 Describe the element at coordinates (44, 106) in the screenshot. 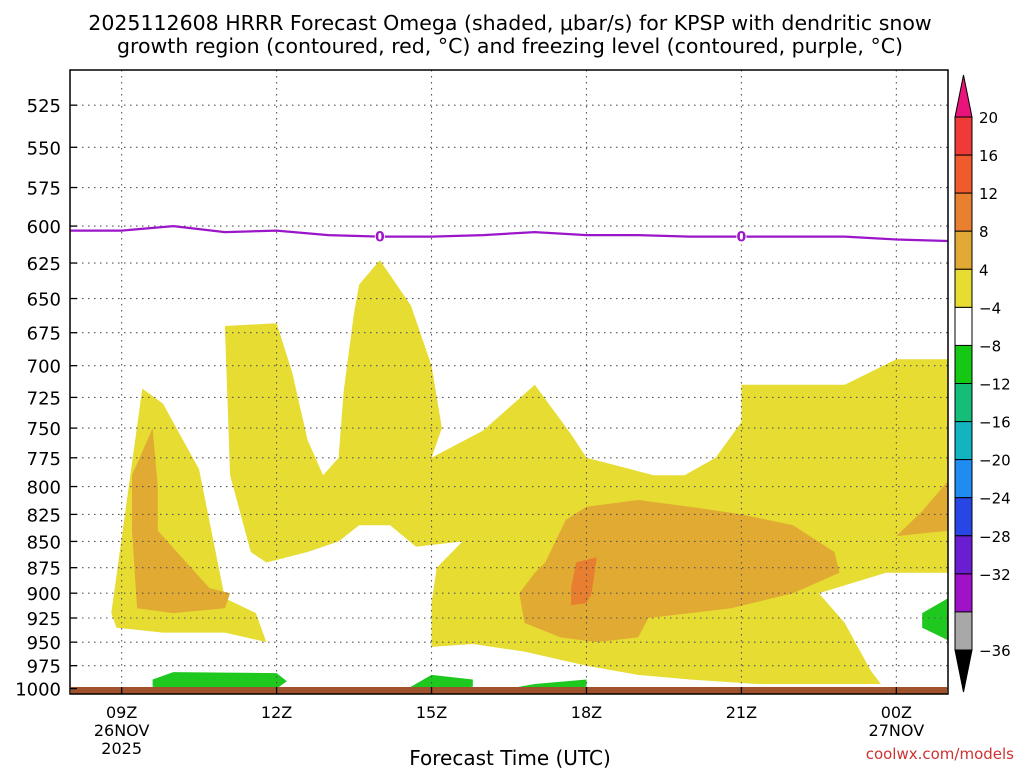

I see `y-tick-label-525: 525` at that location.